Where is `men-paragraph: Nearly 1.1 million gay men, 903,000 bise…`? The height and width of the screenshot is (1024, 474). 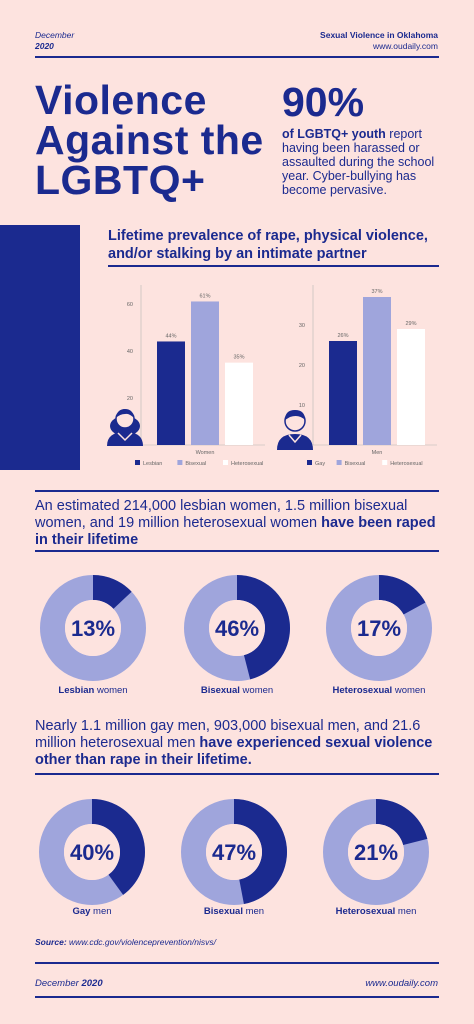 men-paragraph: Nearly 1.1 million gay men, 903,000 bise… is located at coordinates (240, 743).